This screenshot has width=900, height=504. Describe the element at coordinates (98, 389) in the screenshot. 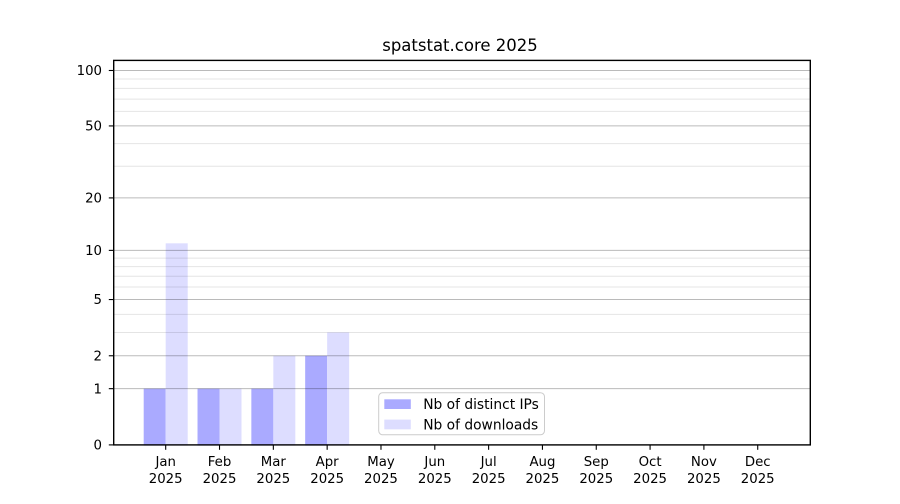

I see `y-tick-label-1: 1` at that location.